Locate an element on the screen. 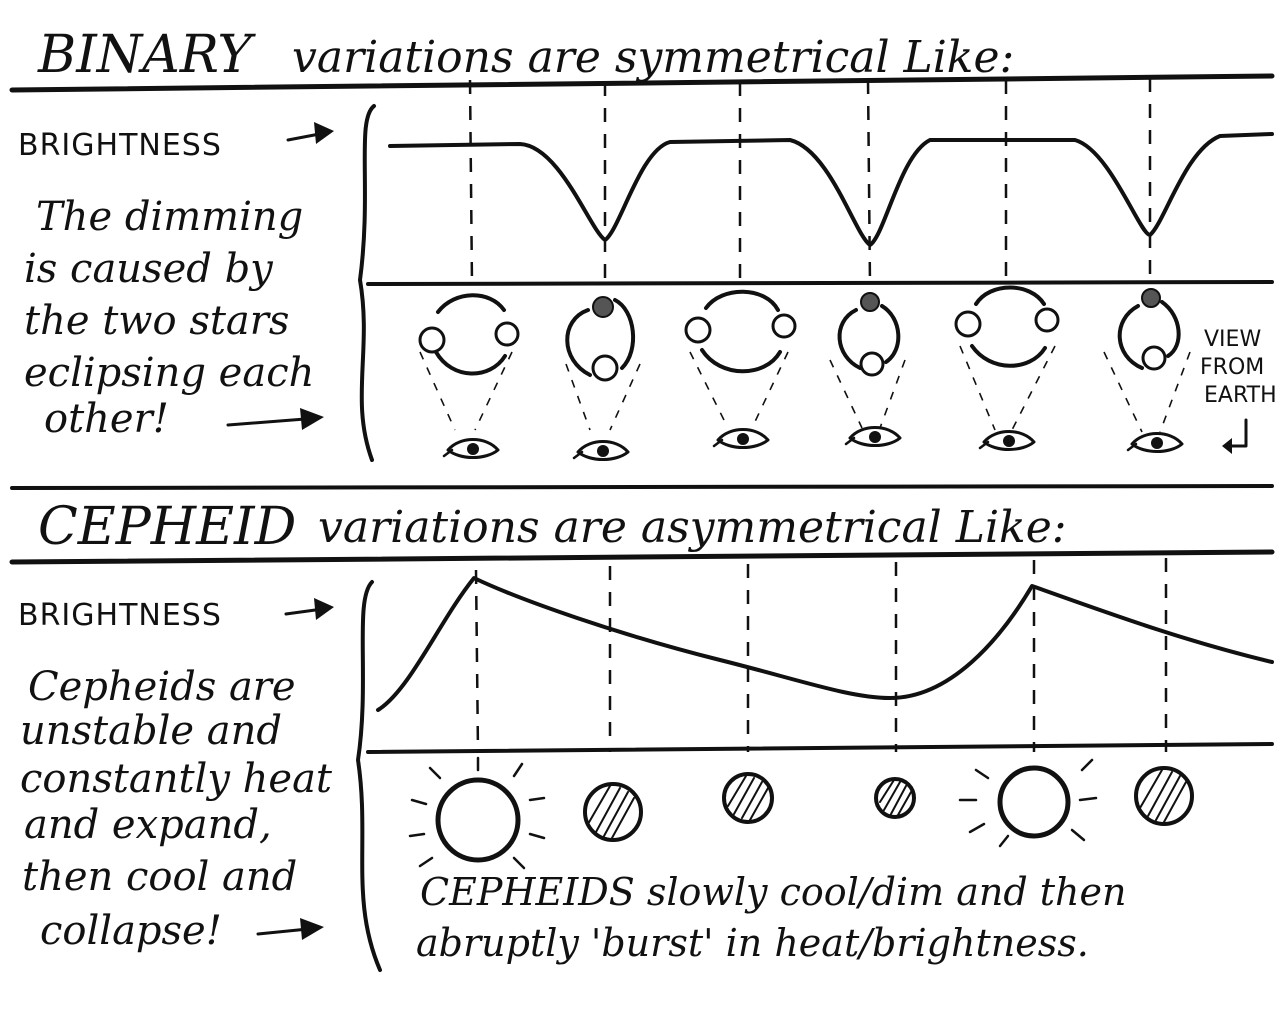 The height and width of the screenshot is (1016, 1280). binary-note-line: other! is located at coordinates (106, 419).